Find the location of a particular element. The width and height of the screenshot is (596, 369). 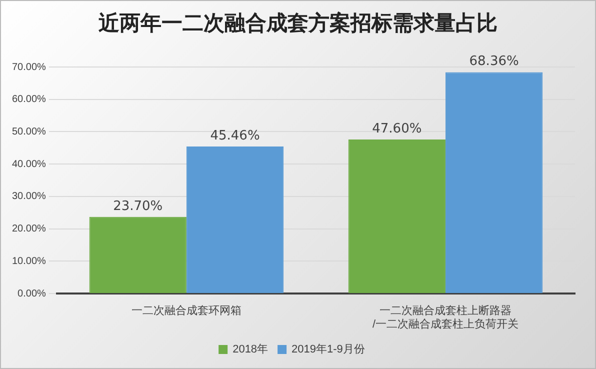

y-tick-label: 30.00% is located at coordinates (29, 196).